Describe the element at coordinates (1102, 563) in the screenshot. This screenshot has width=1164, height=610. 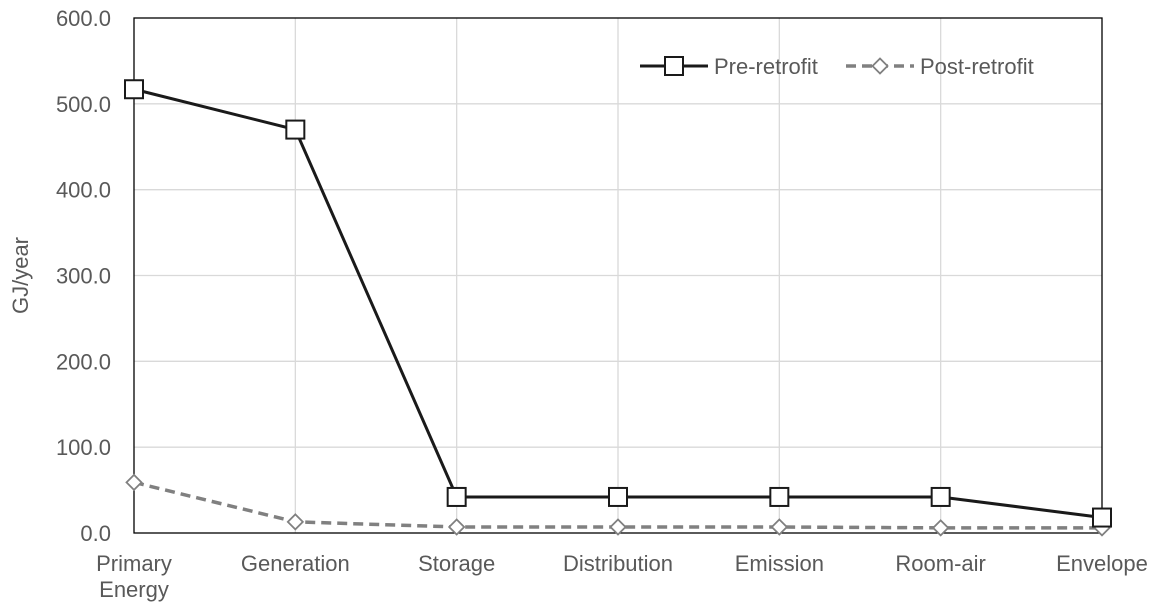
I see `x-tick-label: Envelope` at that location.